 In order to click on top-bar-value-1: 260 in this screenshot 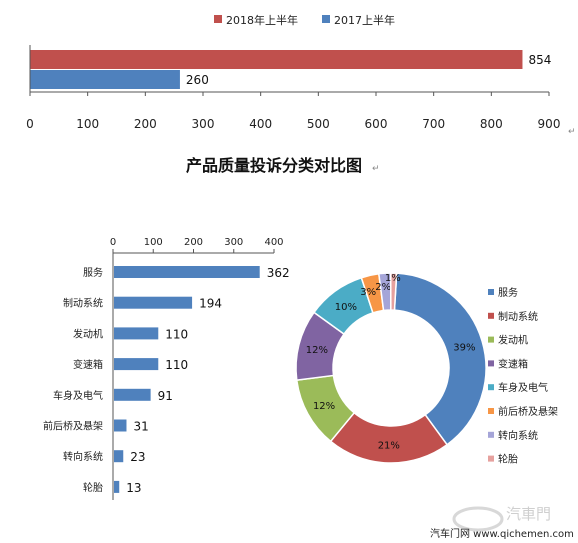, I will do `click(197, 80)`.